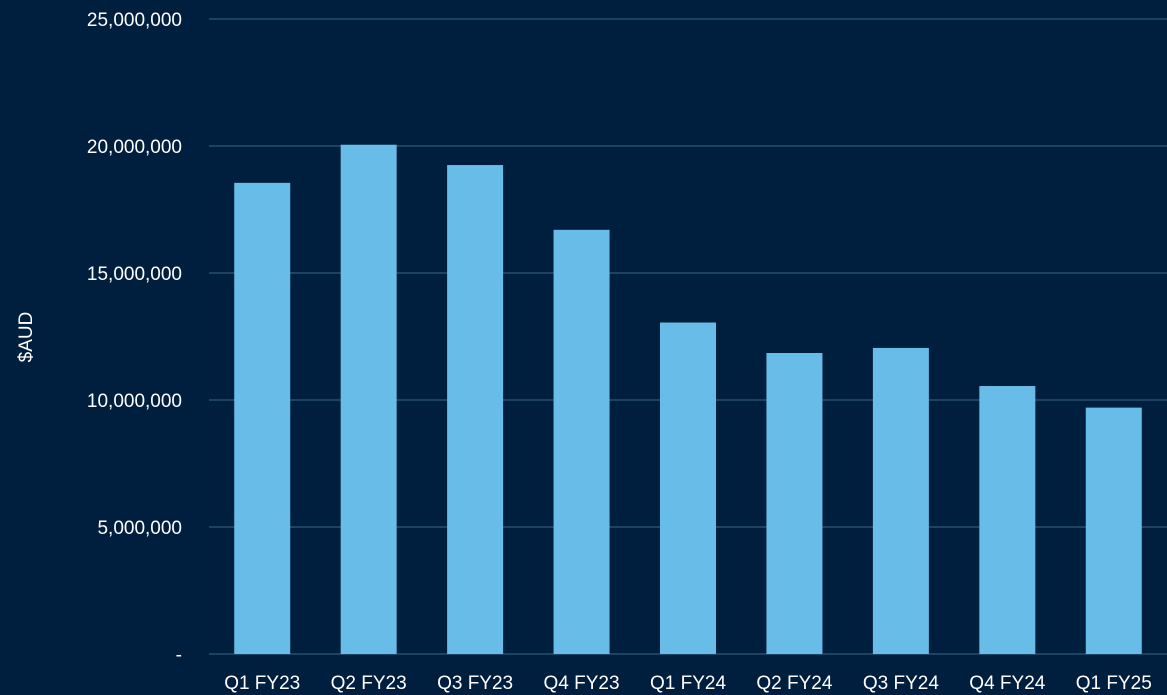 This screenshot has width=1167, height=695. I want to click on y-tick-label: 15,000,000, so click(134, 274).